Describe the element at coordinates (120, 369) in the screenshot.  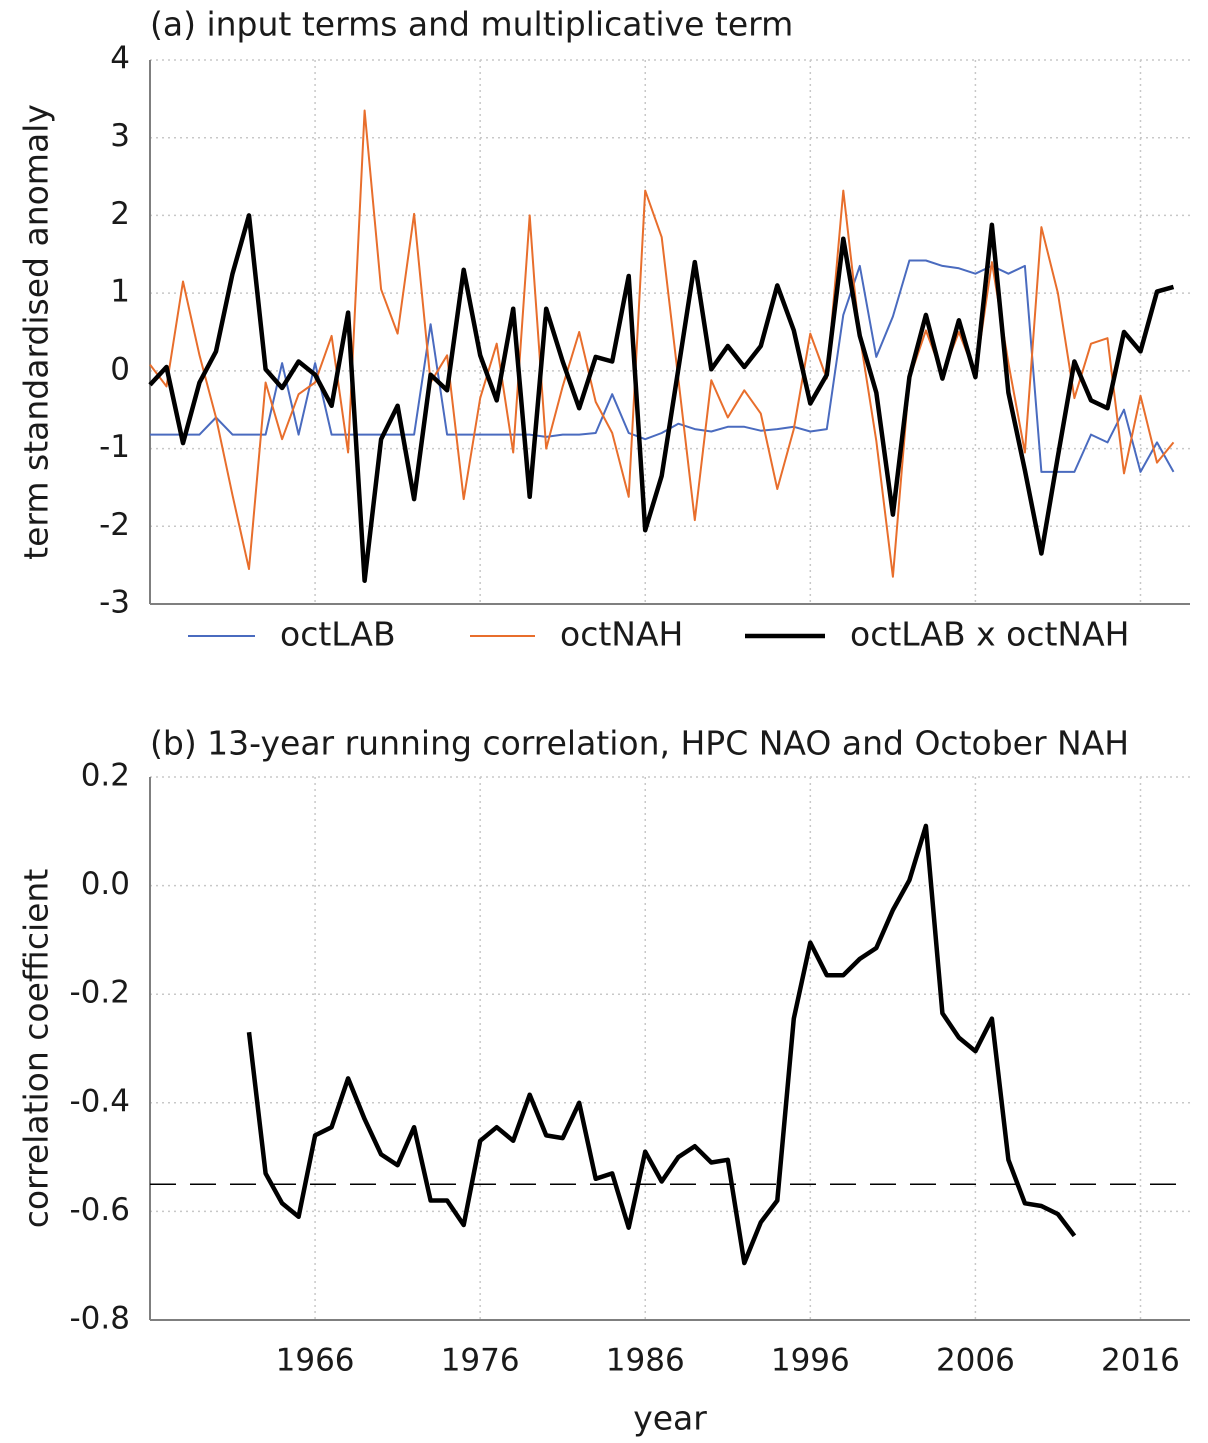
I see `y-tick-label: 0` at that location.